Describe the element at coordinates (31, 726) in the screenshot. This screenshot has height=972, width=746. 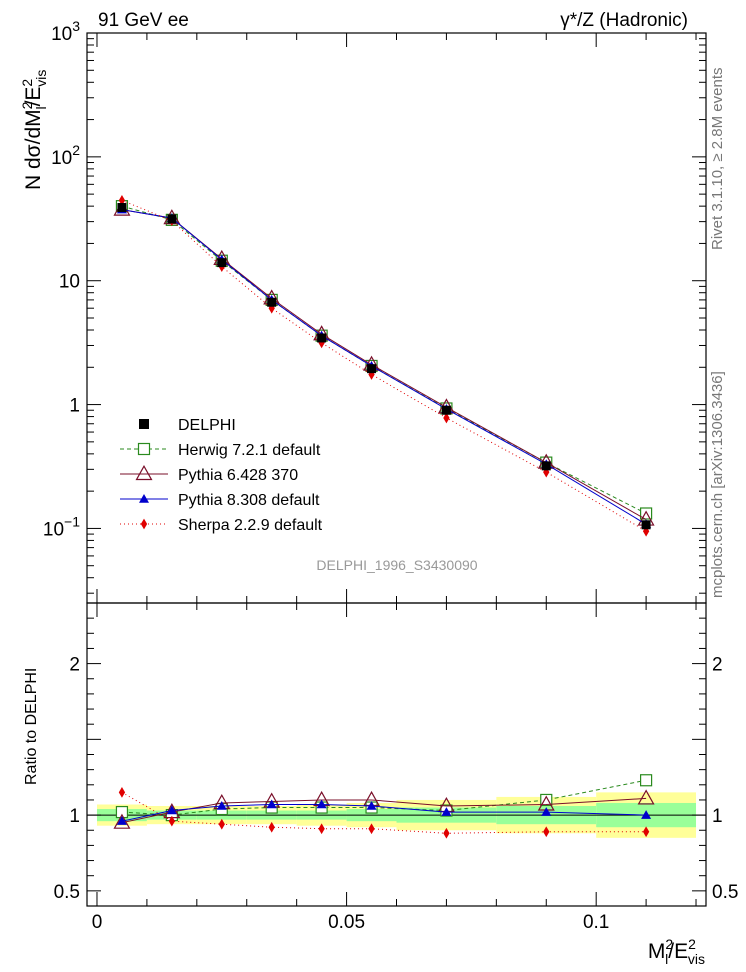
I see `y-axis-label-ratio: Ratio to DELPHI` at that location.